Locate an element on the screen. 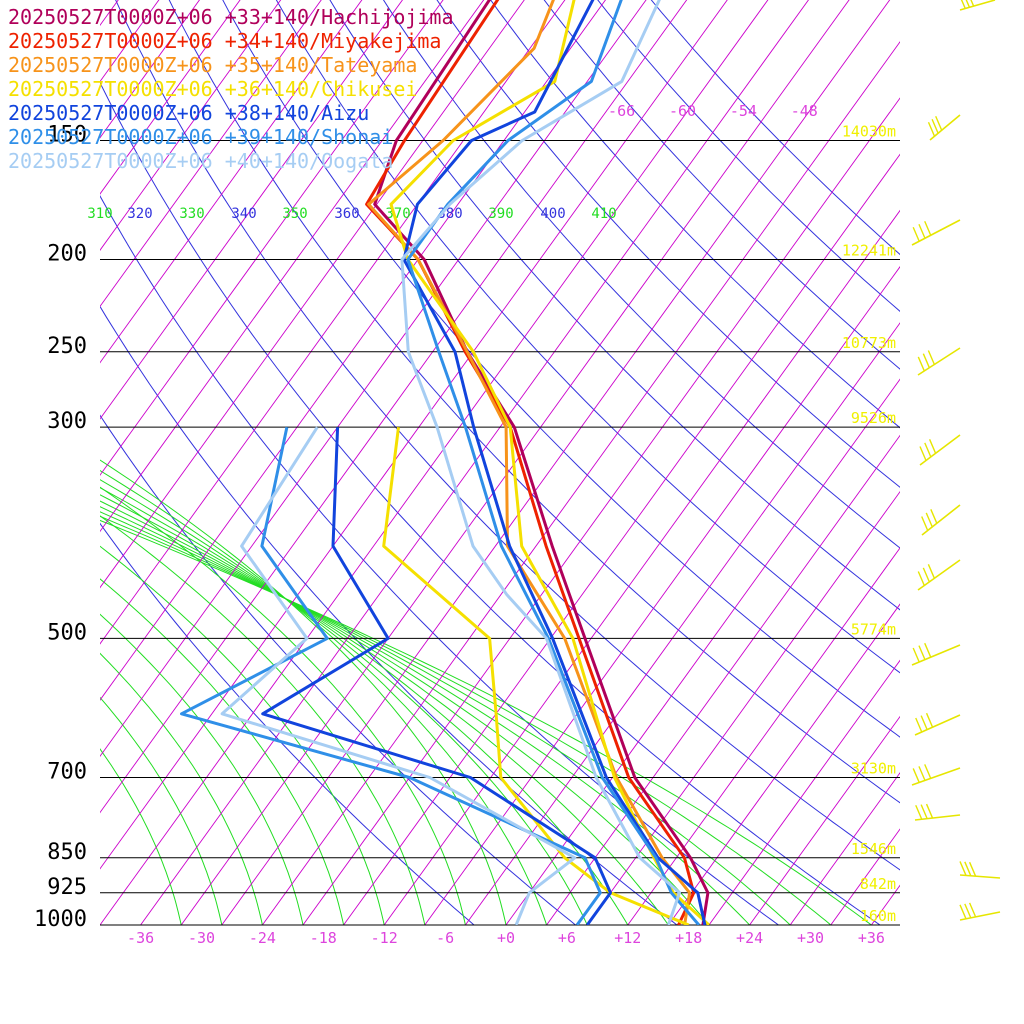 This screenshot has width=1024, height=1024. height-label: 842m is located at coordinates (878, 884).